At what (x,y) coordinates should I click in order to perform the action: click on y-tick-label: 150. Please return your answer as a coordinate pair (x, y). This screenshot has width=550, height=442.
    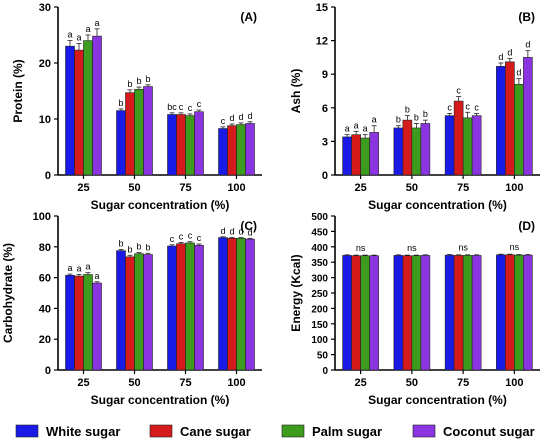
    Looking at the image, I should click on (319, 325).